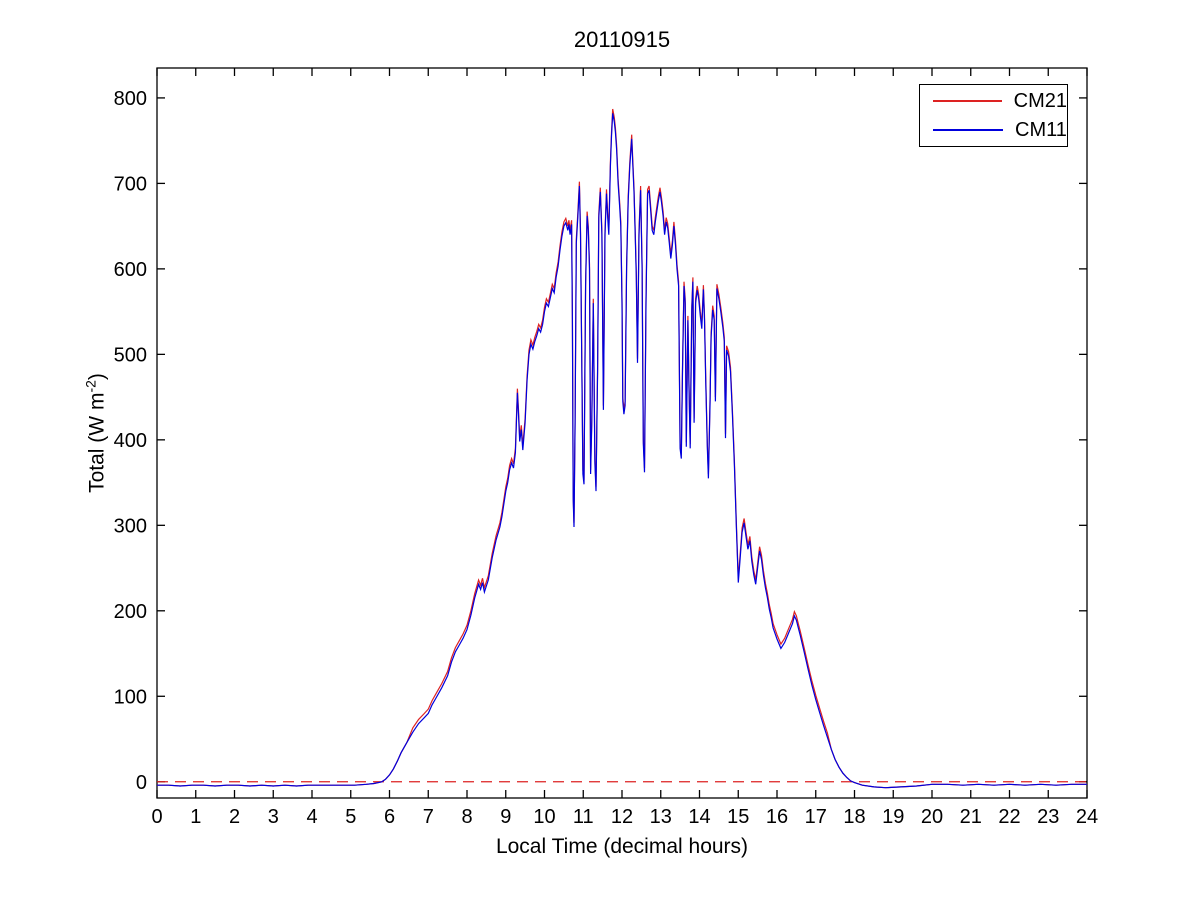 This screenshot has width=1201, height=900. Describe the element at coordinates (130, 270) in the screenshot. I see `y-tick-label: 600` at that location.